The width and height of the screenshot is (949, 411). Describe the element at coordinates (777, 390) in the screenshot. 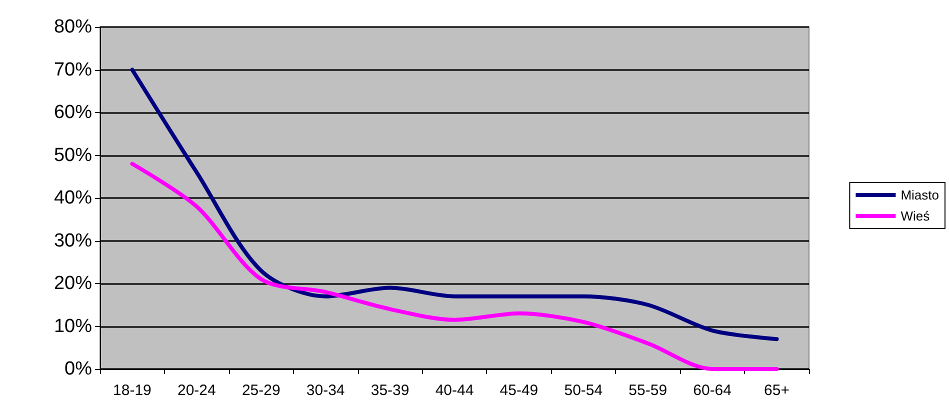

I see `x-tick-label: 65+` at that location.